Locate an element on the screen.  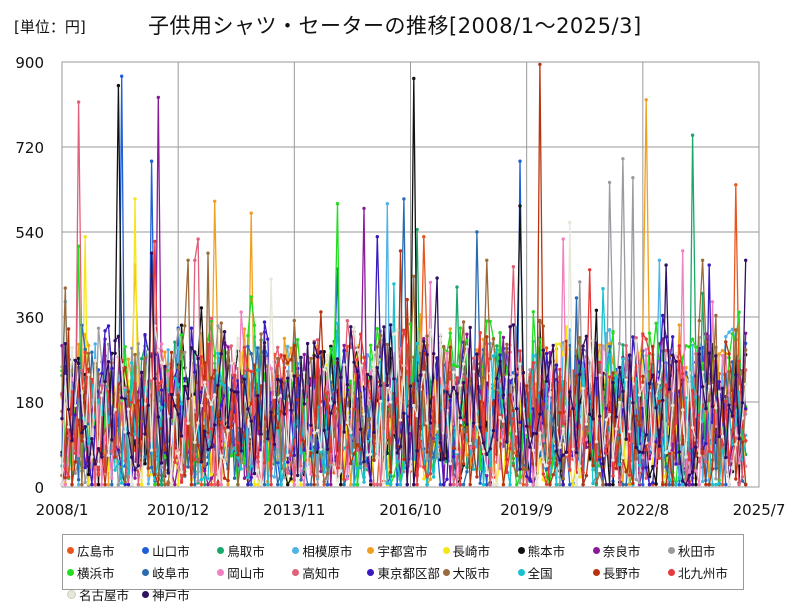
legend-item: 鳥取市 is located at coordinates (254, 550).